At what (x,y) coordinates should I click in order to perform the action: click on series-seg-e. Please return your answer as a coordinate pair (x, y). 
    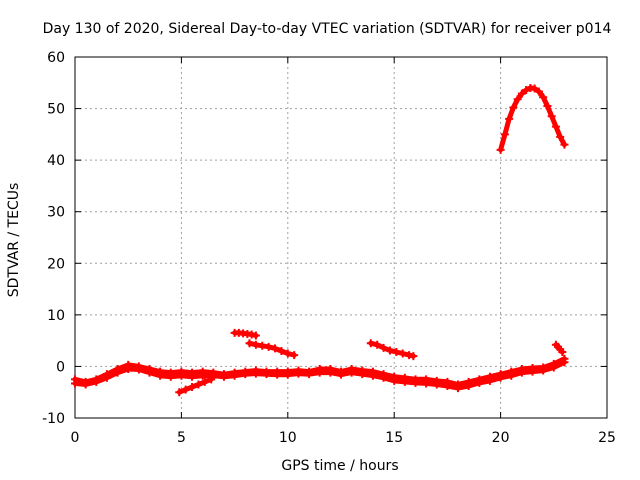
    Looking at the image, I should click on (559, 348).